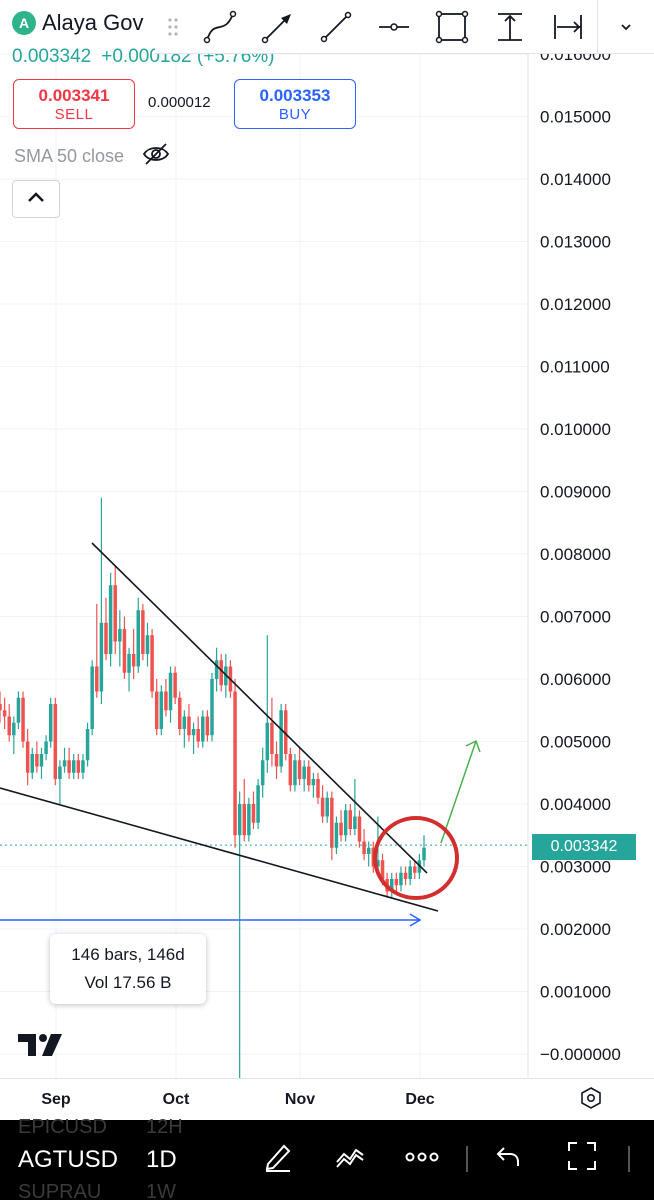  I want to click on price-tick-label: 0.002000, so click(575, 929).